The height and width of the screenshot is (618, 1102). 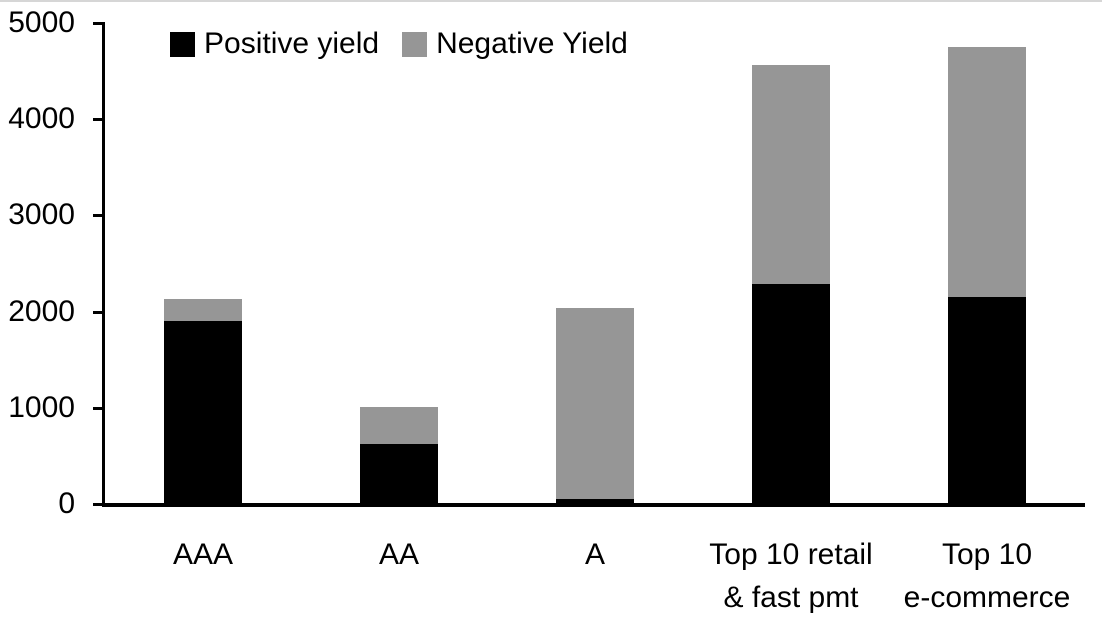 I want to click on legend-label: Negative Yield, so click(x=532, y=43).